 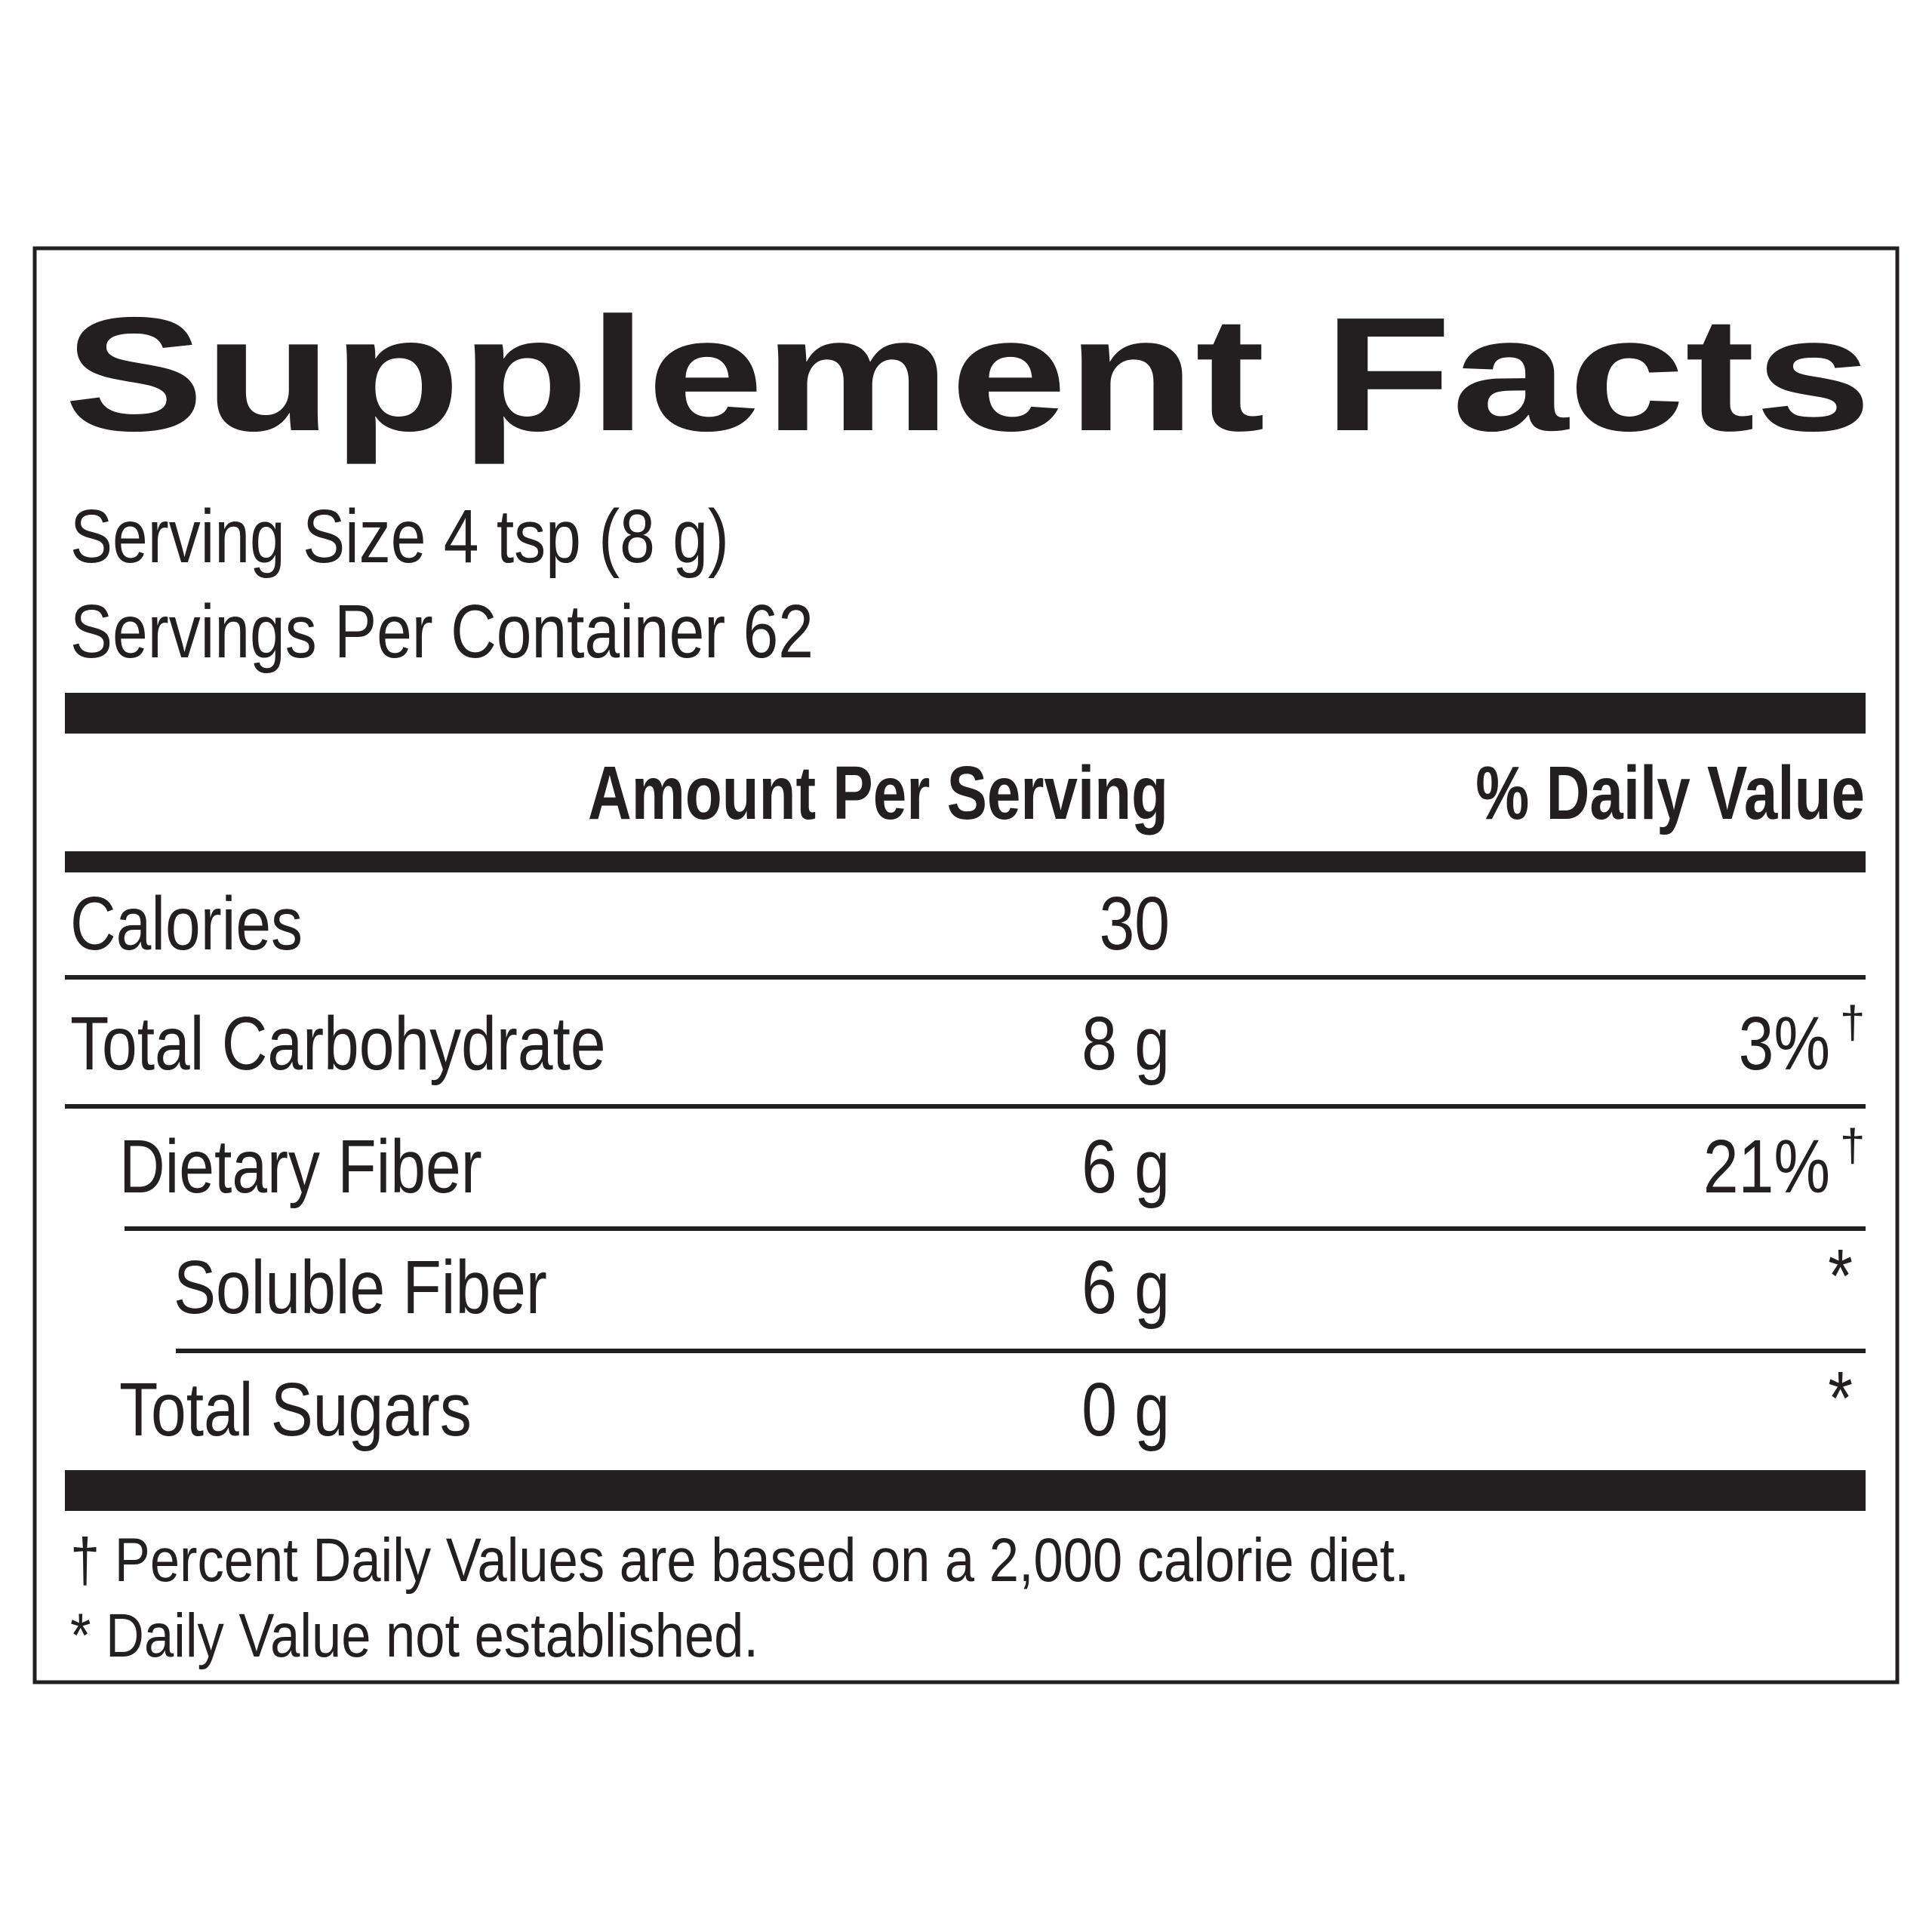 I want to click on nutrient-name: Calories, so click(x=186, y=923).